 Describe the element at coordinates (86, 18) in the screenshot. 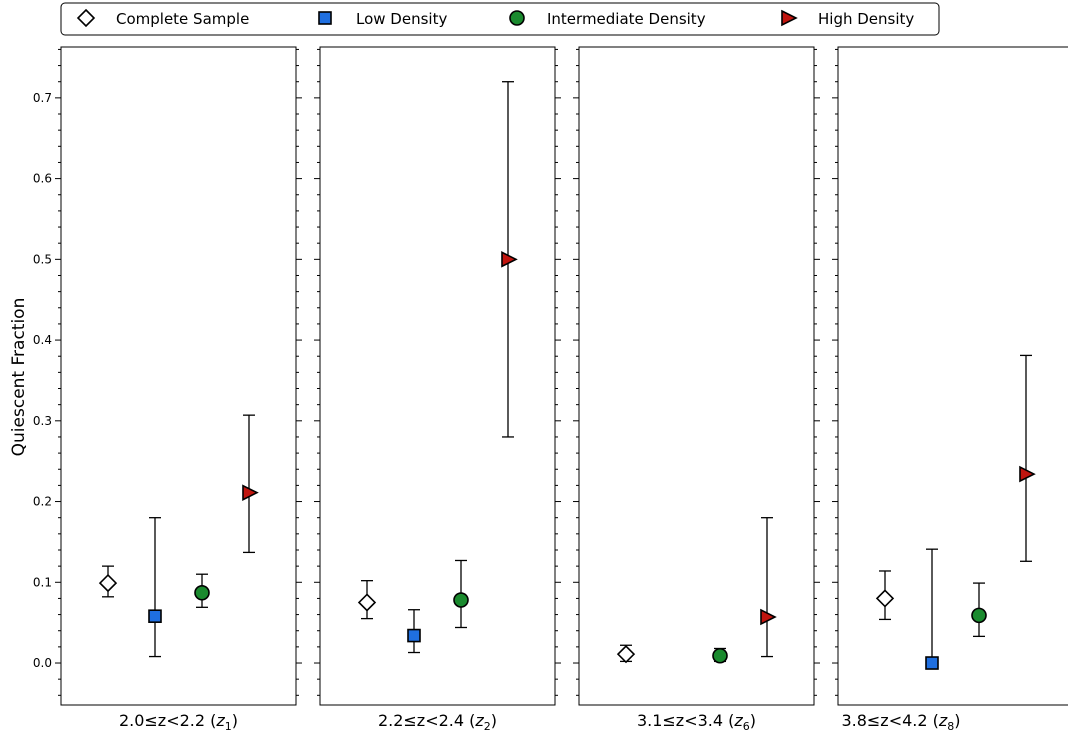

I see `legend-marker-complete-sample` at that location.